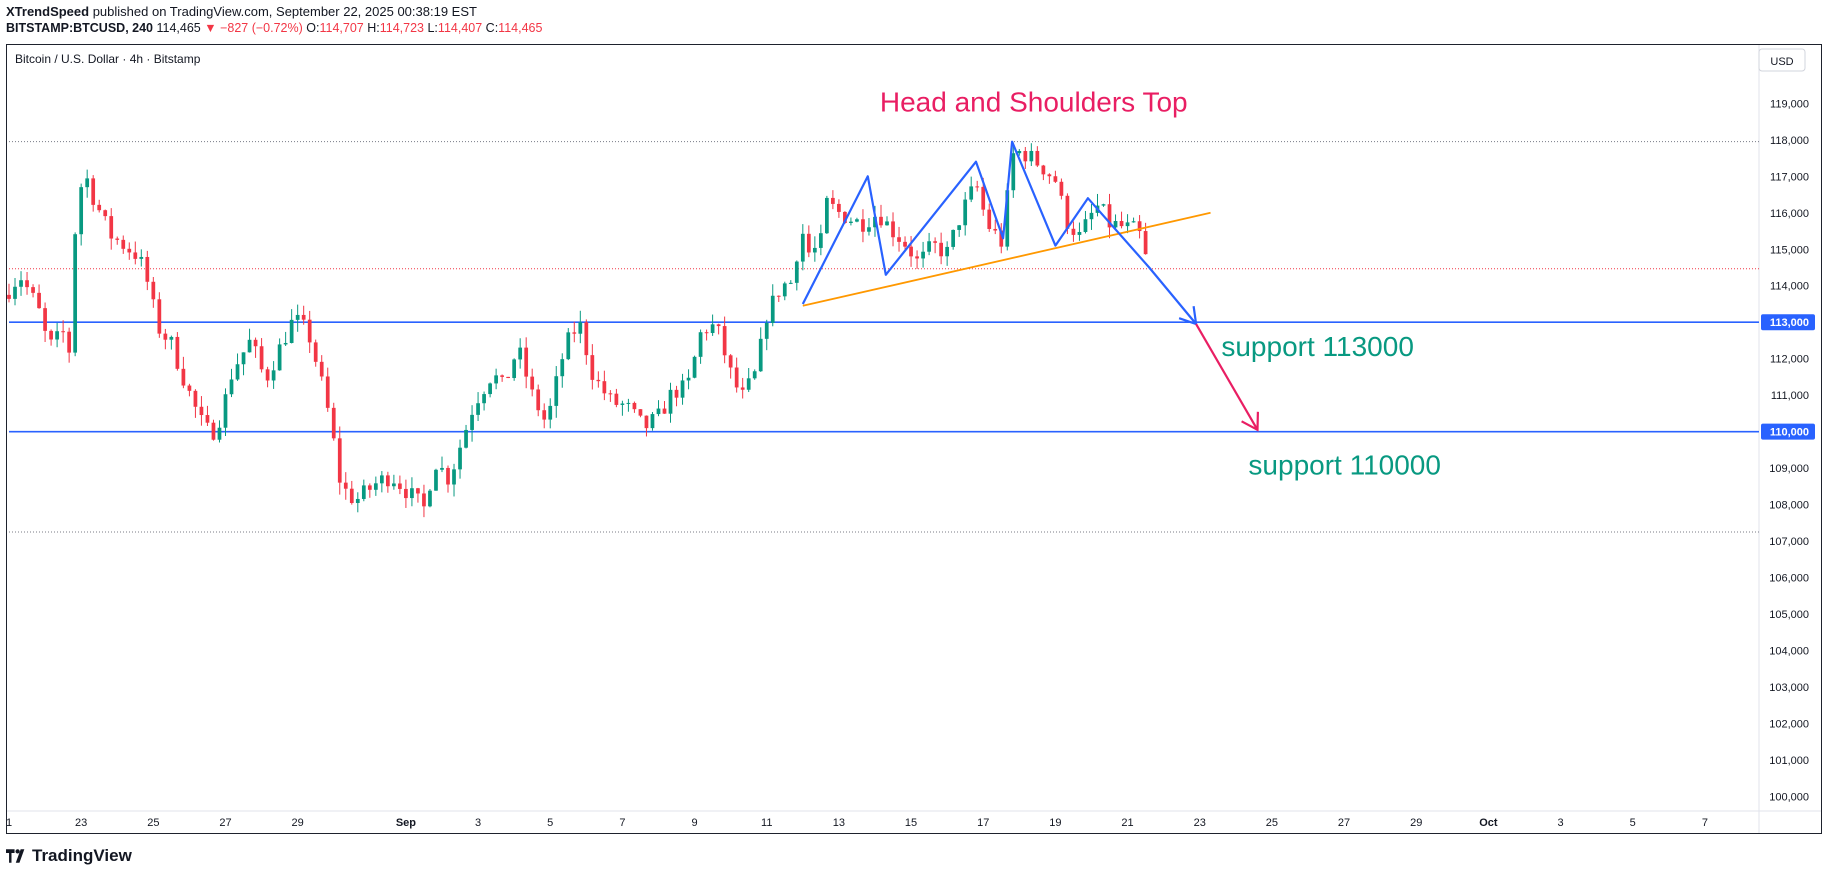  What do you see at coordinates (766, 823) in the screenshot?
I see `time-tick-label: 11` at bounding box center [766, 823].